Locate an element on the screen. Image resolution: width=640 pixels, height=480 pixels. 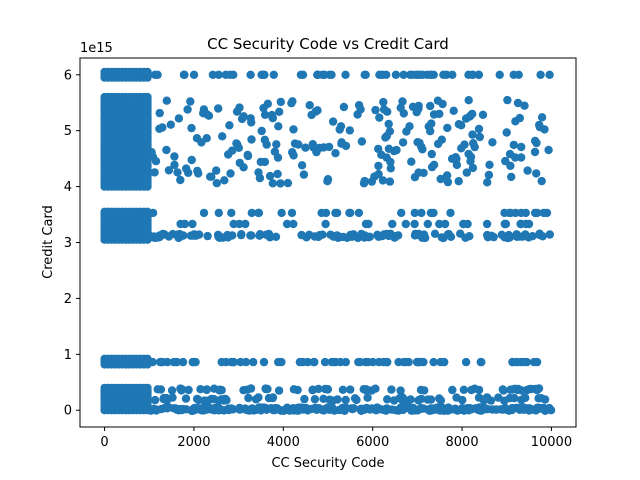
x-tick-label: 2000 is located at coordinates (193, 442).